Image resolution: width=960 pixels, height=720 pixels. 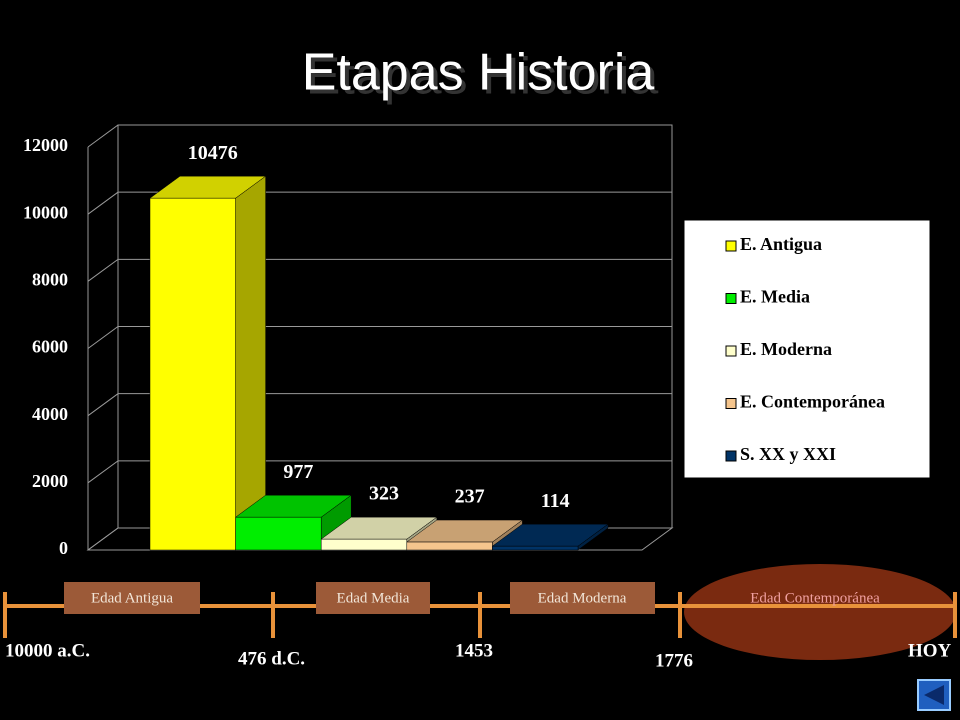 I want to click on legend, so click(x=807, y=349).